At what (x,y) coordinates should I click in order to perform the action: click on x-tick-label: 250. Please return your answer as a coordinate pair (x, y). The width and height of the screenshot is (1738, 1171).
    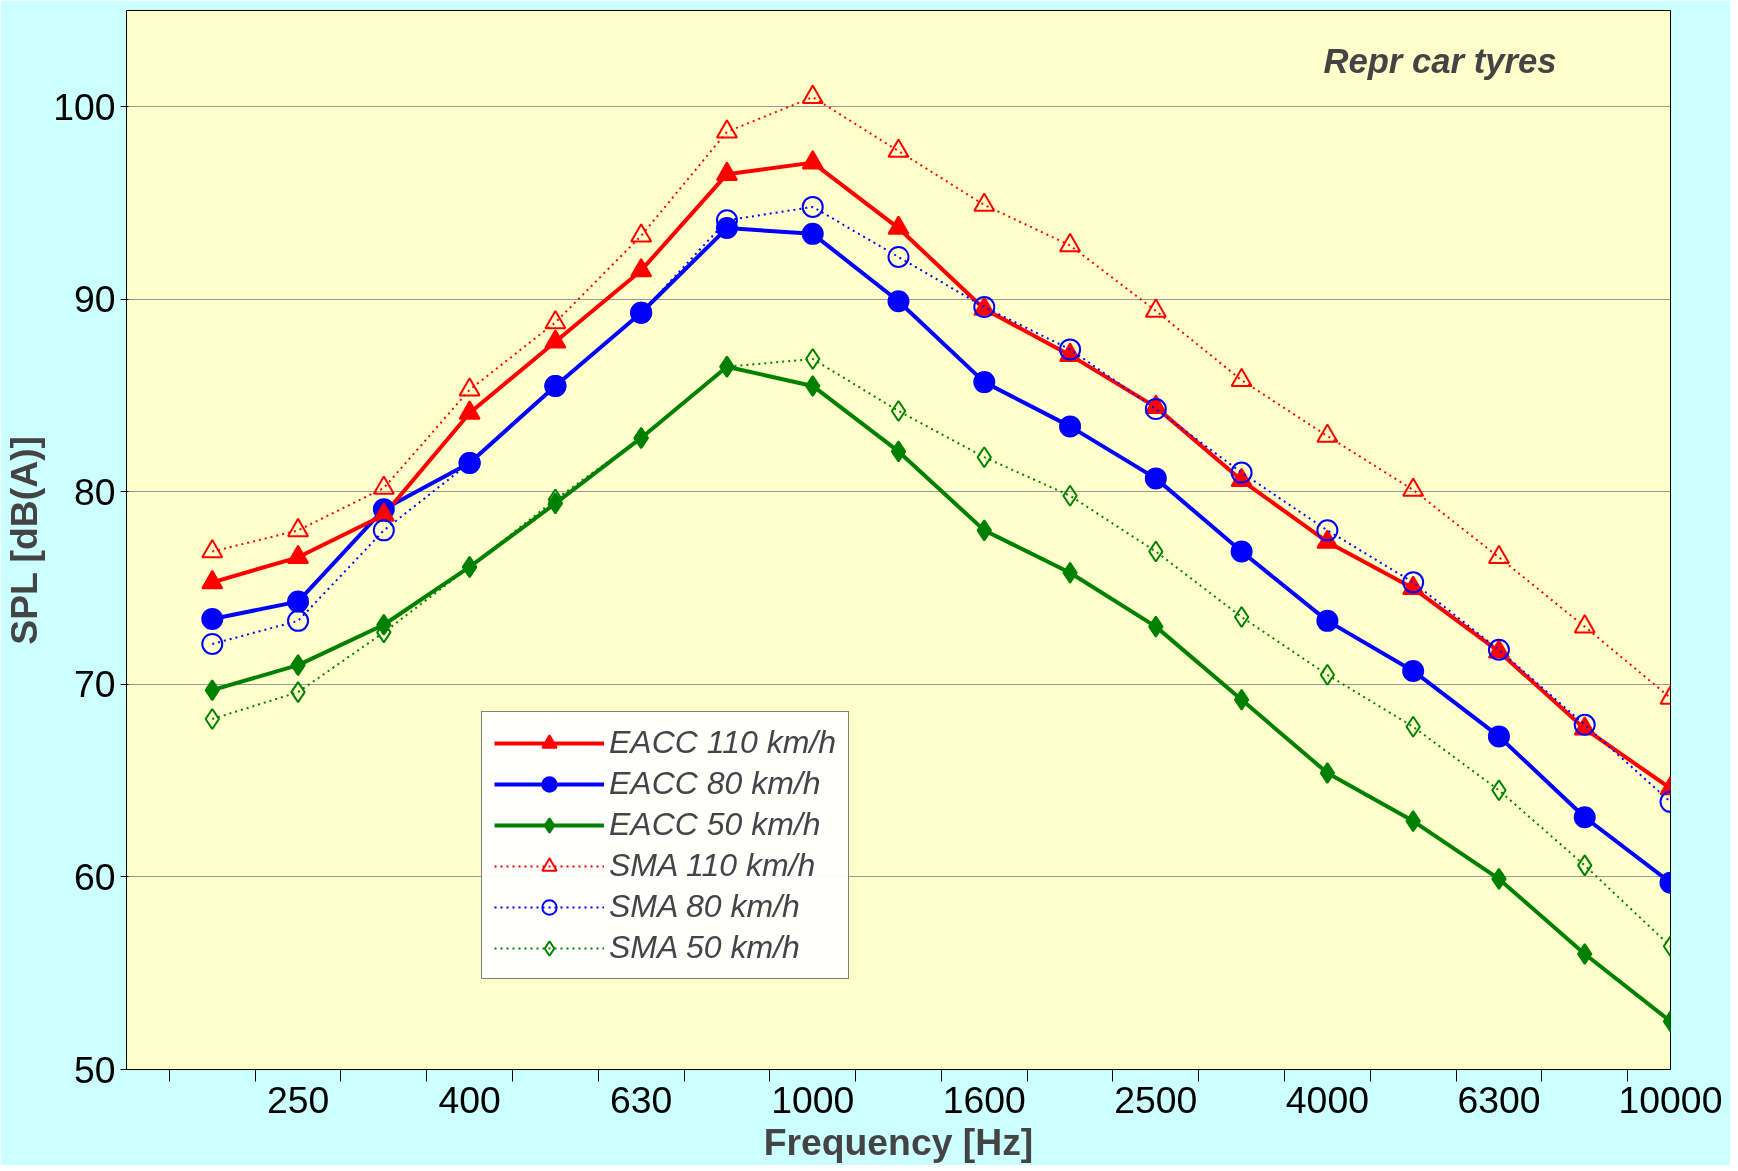
    Looking at the image, I should click on (298, 1099).